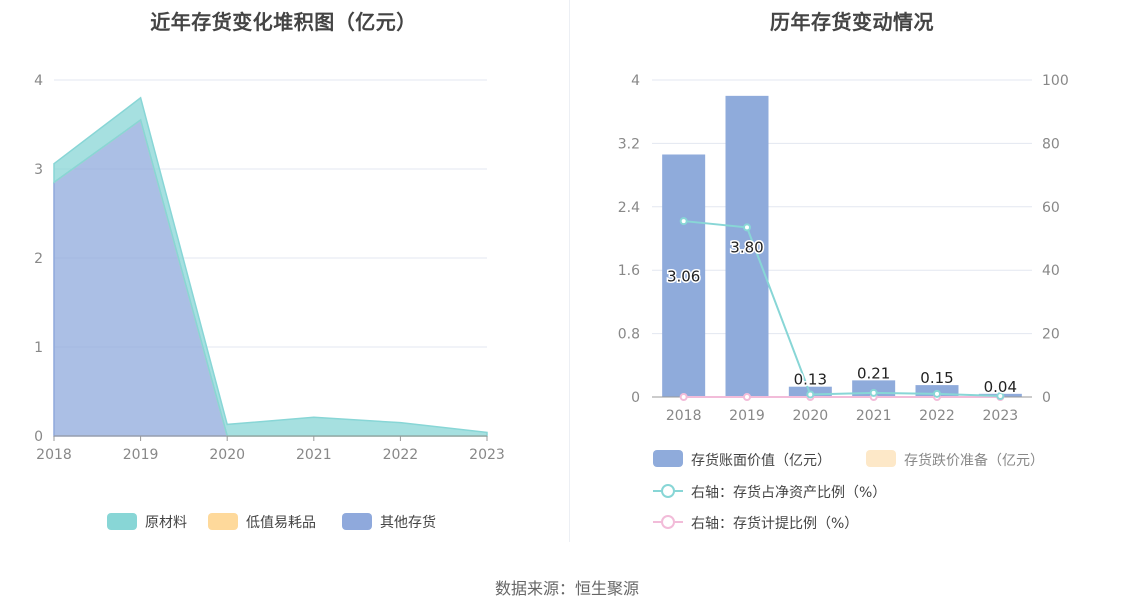 The height and width of the screenshot is (612, 1134). I want to click on right-legend-label: 存货跌价准备（亿元）, so click(974, 460).